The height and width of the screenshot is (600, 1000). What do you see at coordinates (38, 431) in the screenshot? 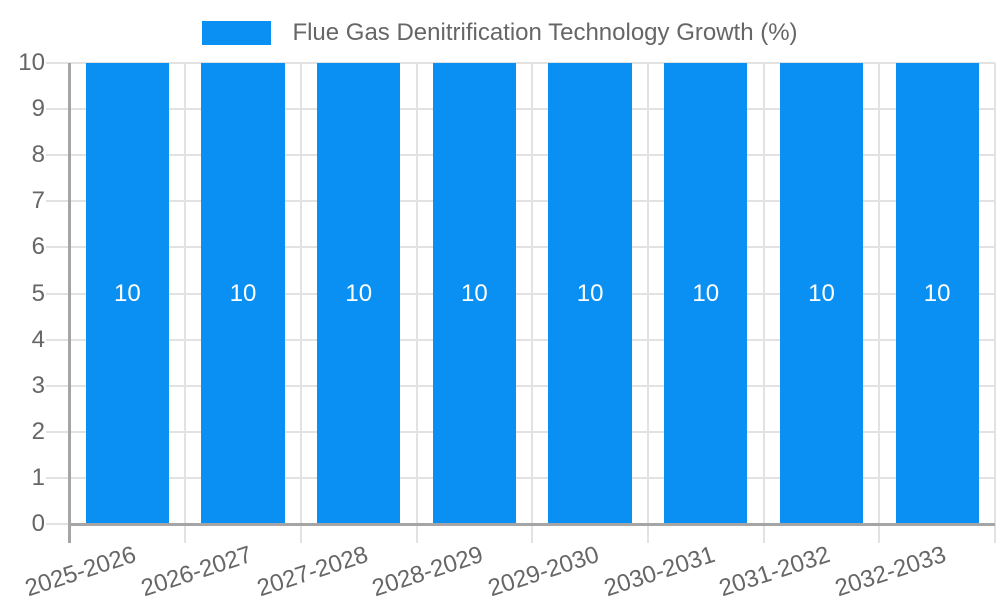
I see `y-tick-label: 2` at bounding box center [38, 431].